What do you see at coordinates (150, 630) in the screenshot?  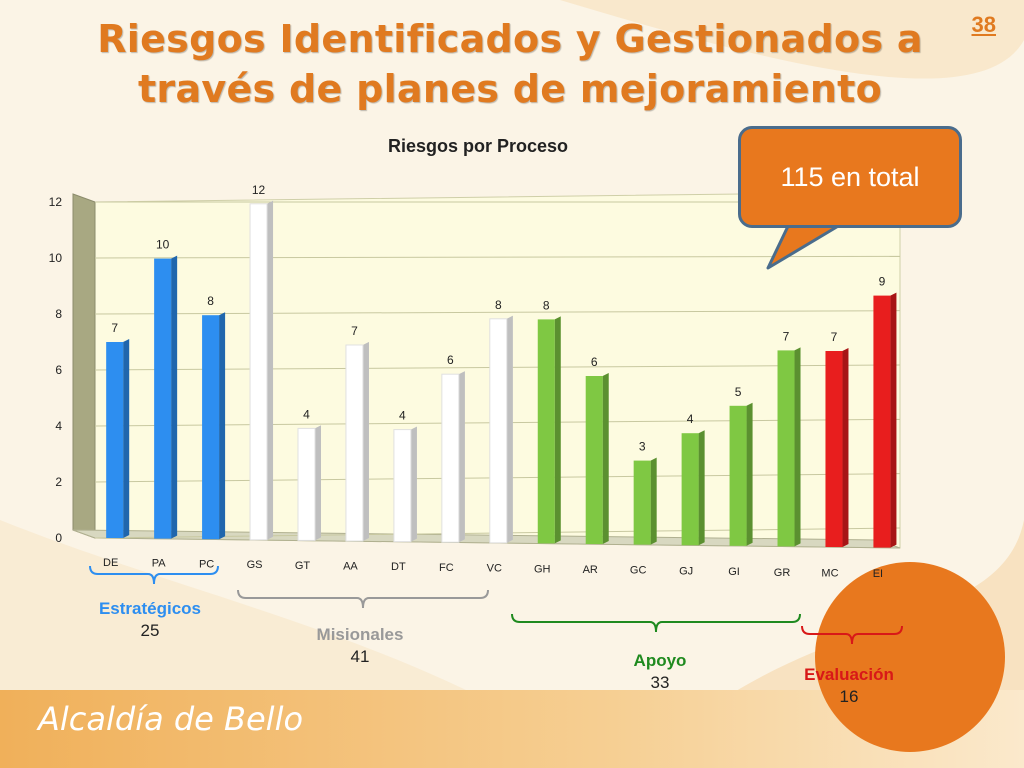 I see `group-count: 25` at bounding box center [150, 630].